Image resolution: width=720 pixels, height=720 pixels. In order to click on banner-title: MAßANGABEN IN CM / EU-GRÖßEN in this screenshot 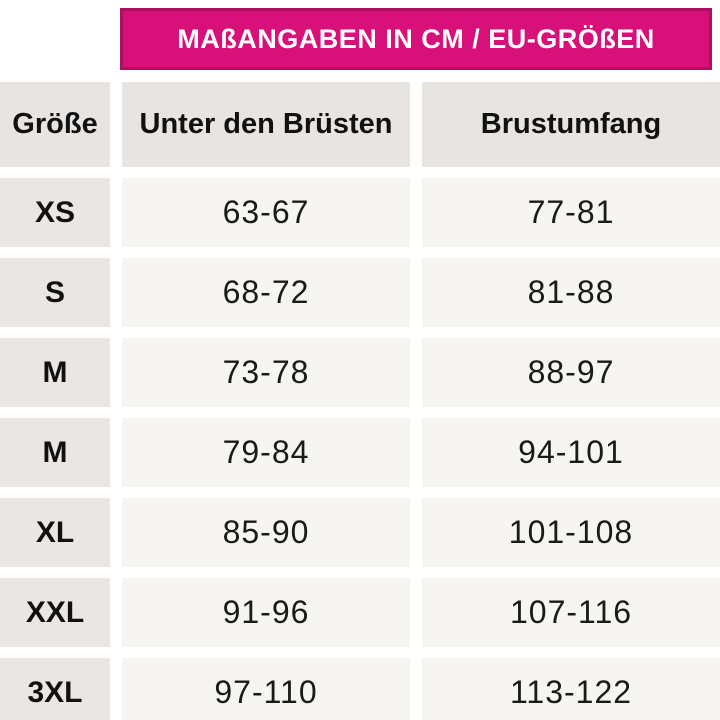, I will do `click(416, 38)`.